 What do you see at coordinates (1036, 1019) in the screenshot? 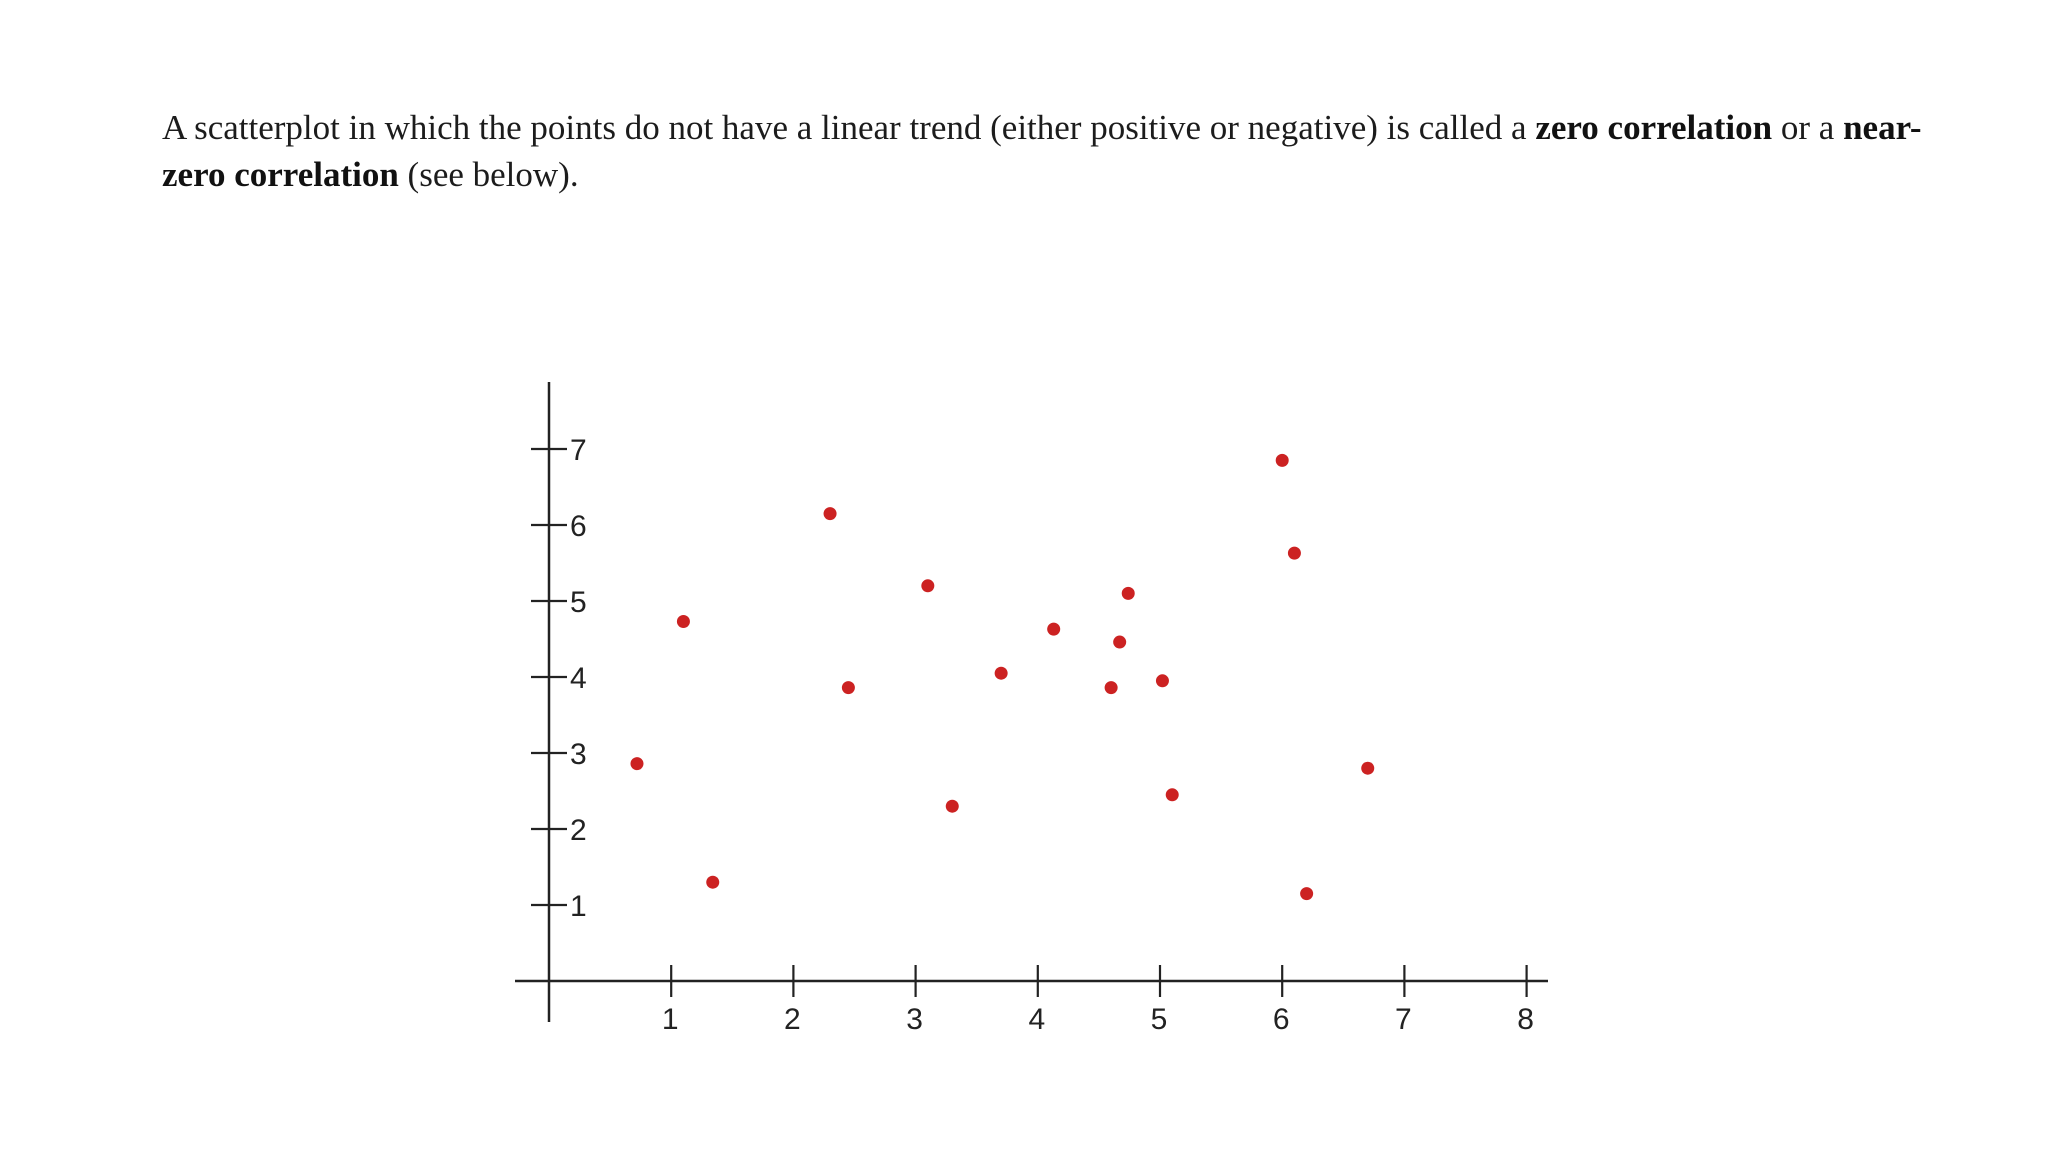
I see `x-tick-label: 4` at bounding box center [1036, 1019].